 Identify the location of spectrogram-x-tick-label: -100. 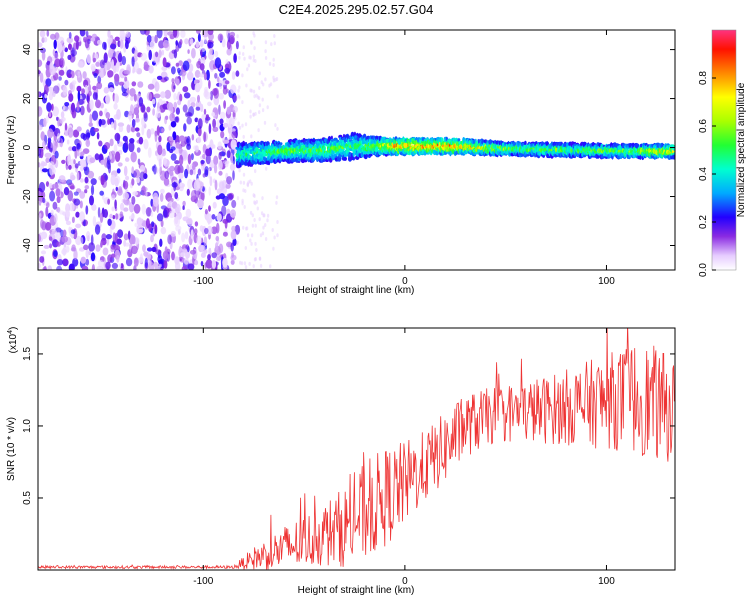
(203, 281).